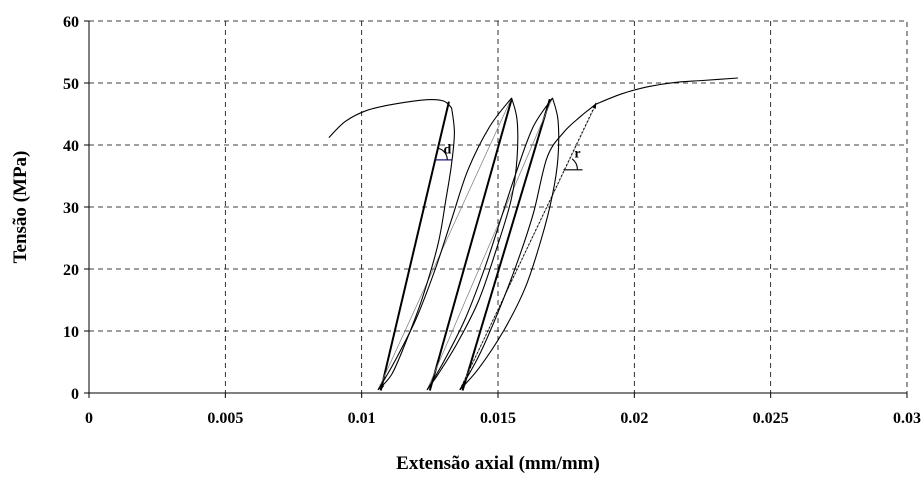  I want to click on x-tick-labels: 0 0.005 0.01 0.015 0.02 0.025 0.03, so click(503, 410).